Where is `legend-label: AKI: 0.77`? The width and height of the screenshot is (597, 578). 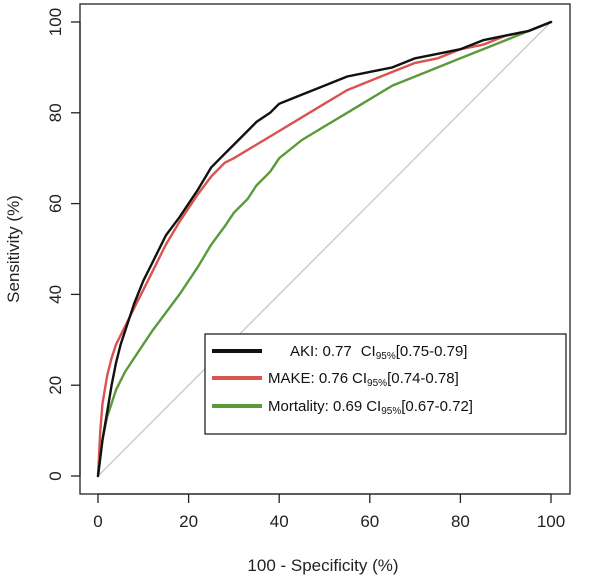 legend-label: AKI: 0.77 is located at coordinates (321, 351).